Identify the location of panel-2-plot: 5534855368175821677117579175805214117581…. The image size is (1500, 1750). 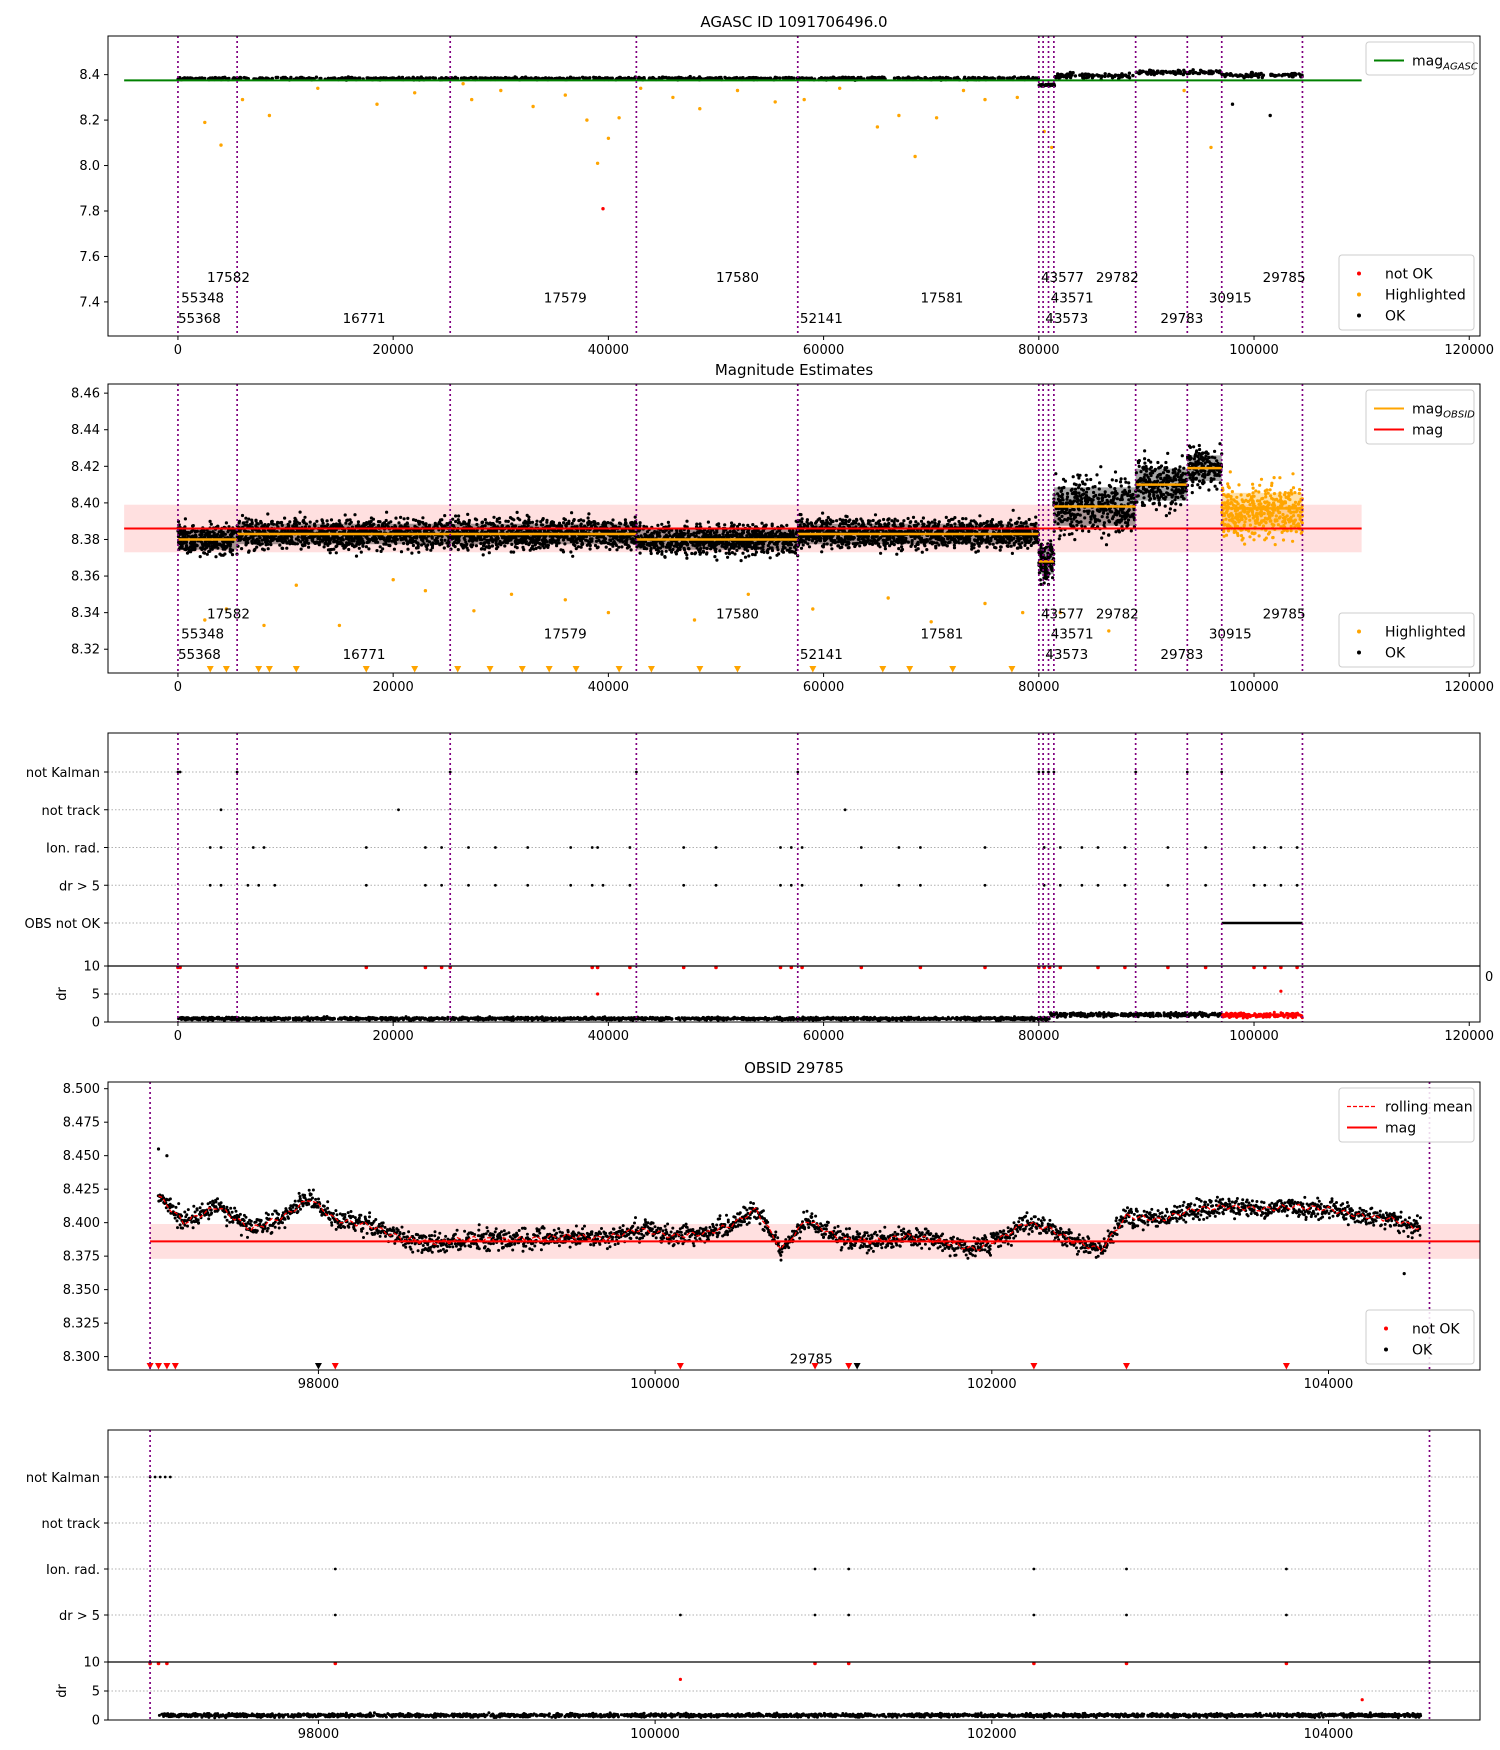
(743, 528).